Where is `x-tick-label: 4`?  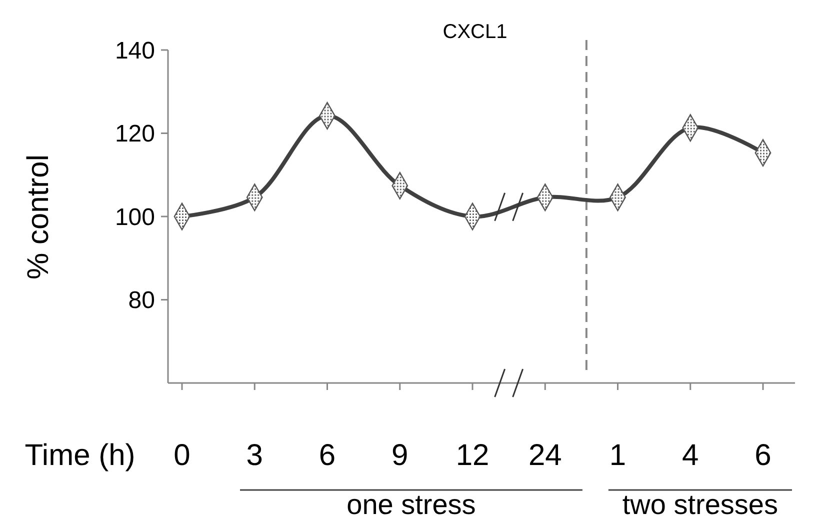 x-tick-label: 4 is located at coordinates (690, 455).